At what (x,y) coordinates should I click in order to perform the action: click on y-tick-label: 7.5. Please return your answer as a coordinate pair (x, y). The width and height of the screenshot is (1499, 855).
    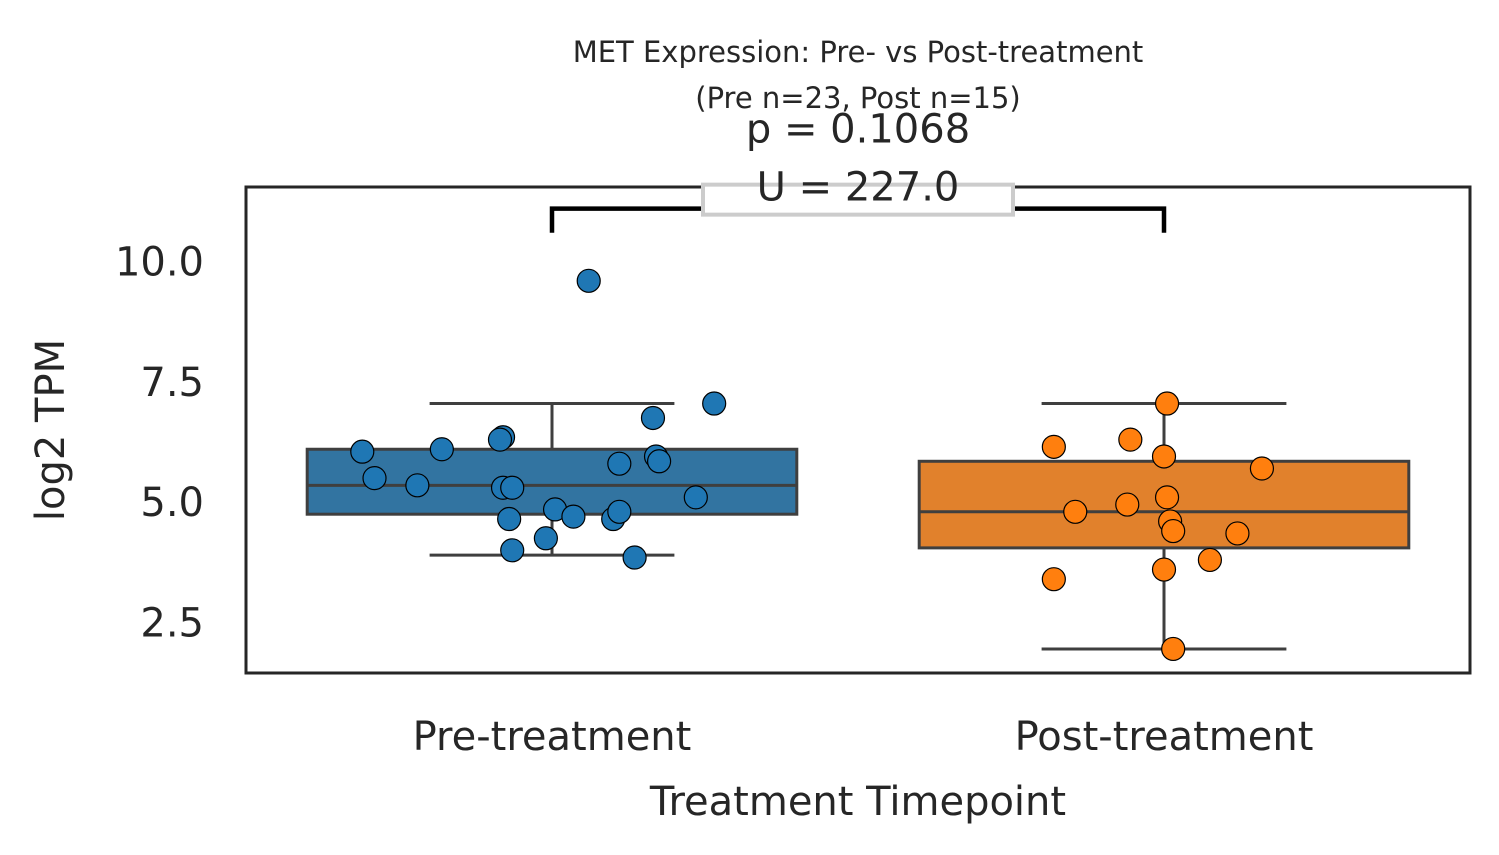
    Looking at the image, I should click on (172, 383).